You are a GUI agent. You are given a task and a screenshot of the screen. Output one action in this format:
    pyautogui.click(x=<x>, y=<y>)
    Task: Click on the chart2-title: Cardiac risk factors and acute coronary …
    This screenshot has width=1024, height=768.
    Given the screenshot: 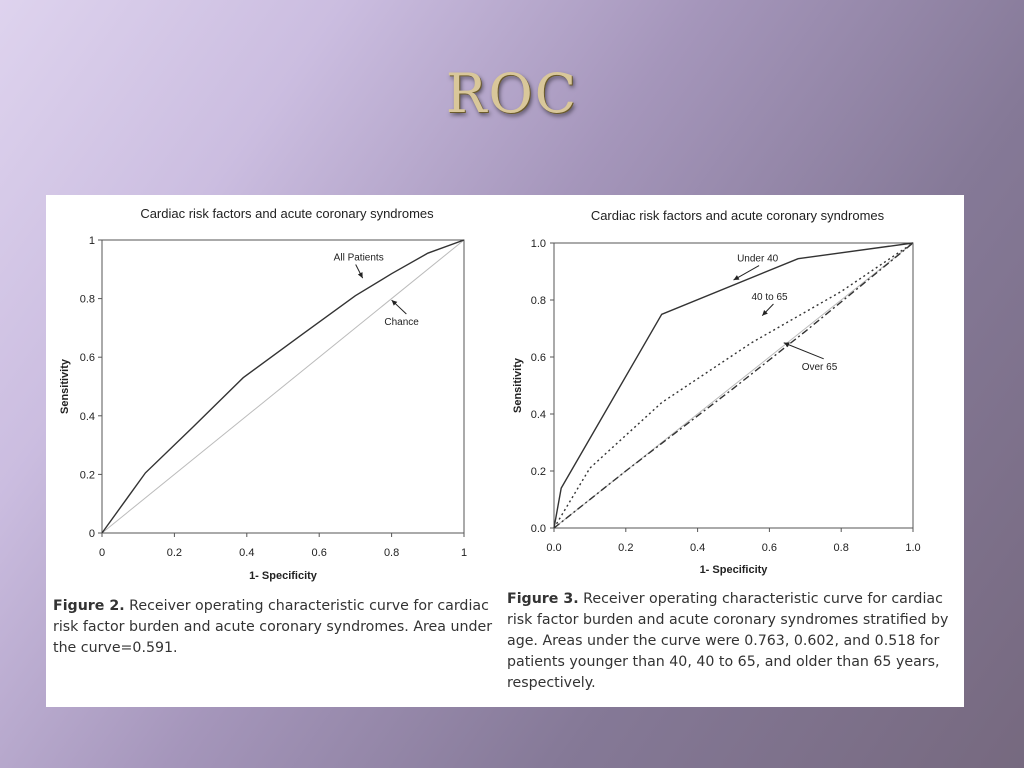 What is the action you would take?
    pyautogui.click(x=738, y=215)
    